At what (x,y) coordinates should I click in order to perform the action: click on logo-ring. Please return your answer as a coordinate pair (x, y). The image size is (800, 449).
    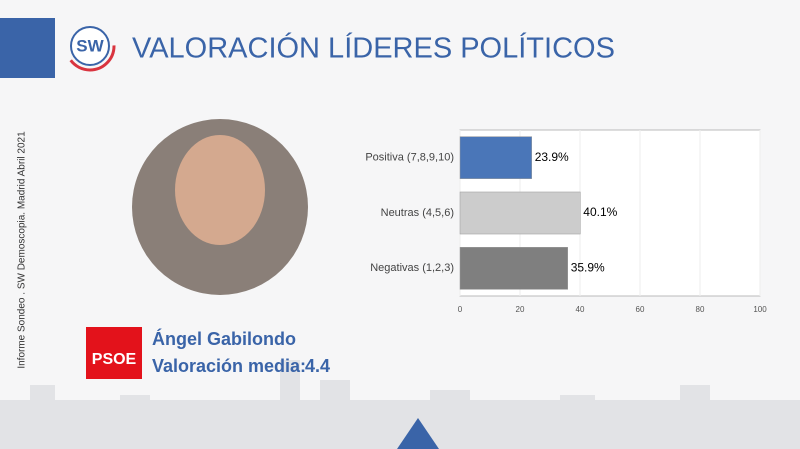
    Looking at the image, I should click on (90, 46).